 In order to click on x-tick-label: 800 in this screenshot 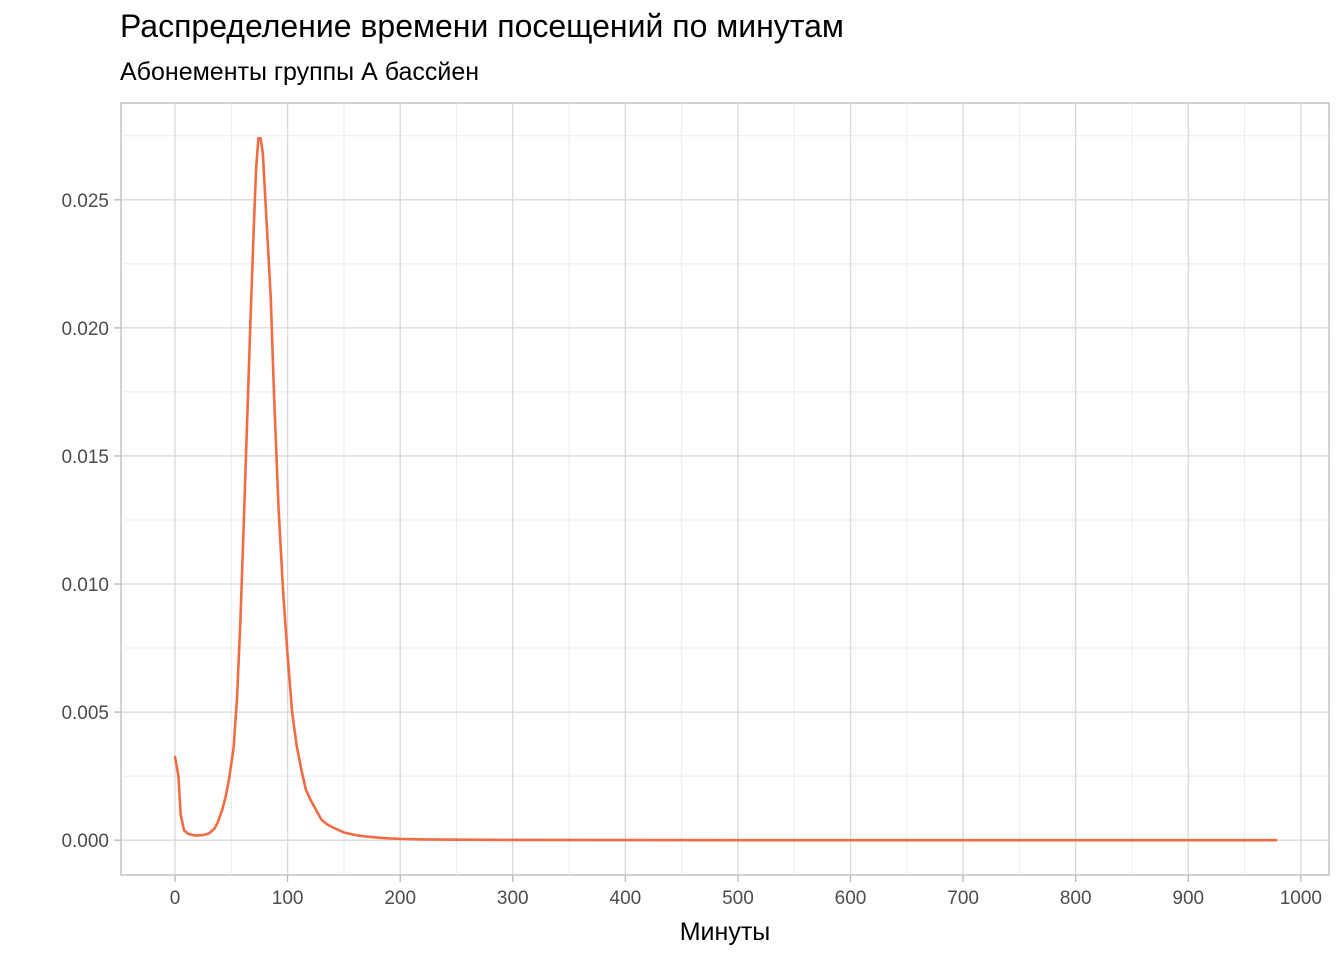, I will do `click(1076, 898)`.